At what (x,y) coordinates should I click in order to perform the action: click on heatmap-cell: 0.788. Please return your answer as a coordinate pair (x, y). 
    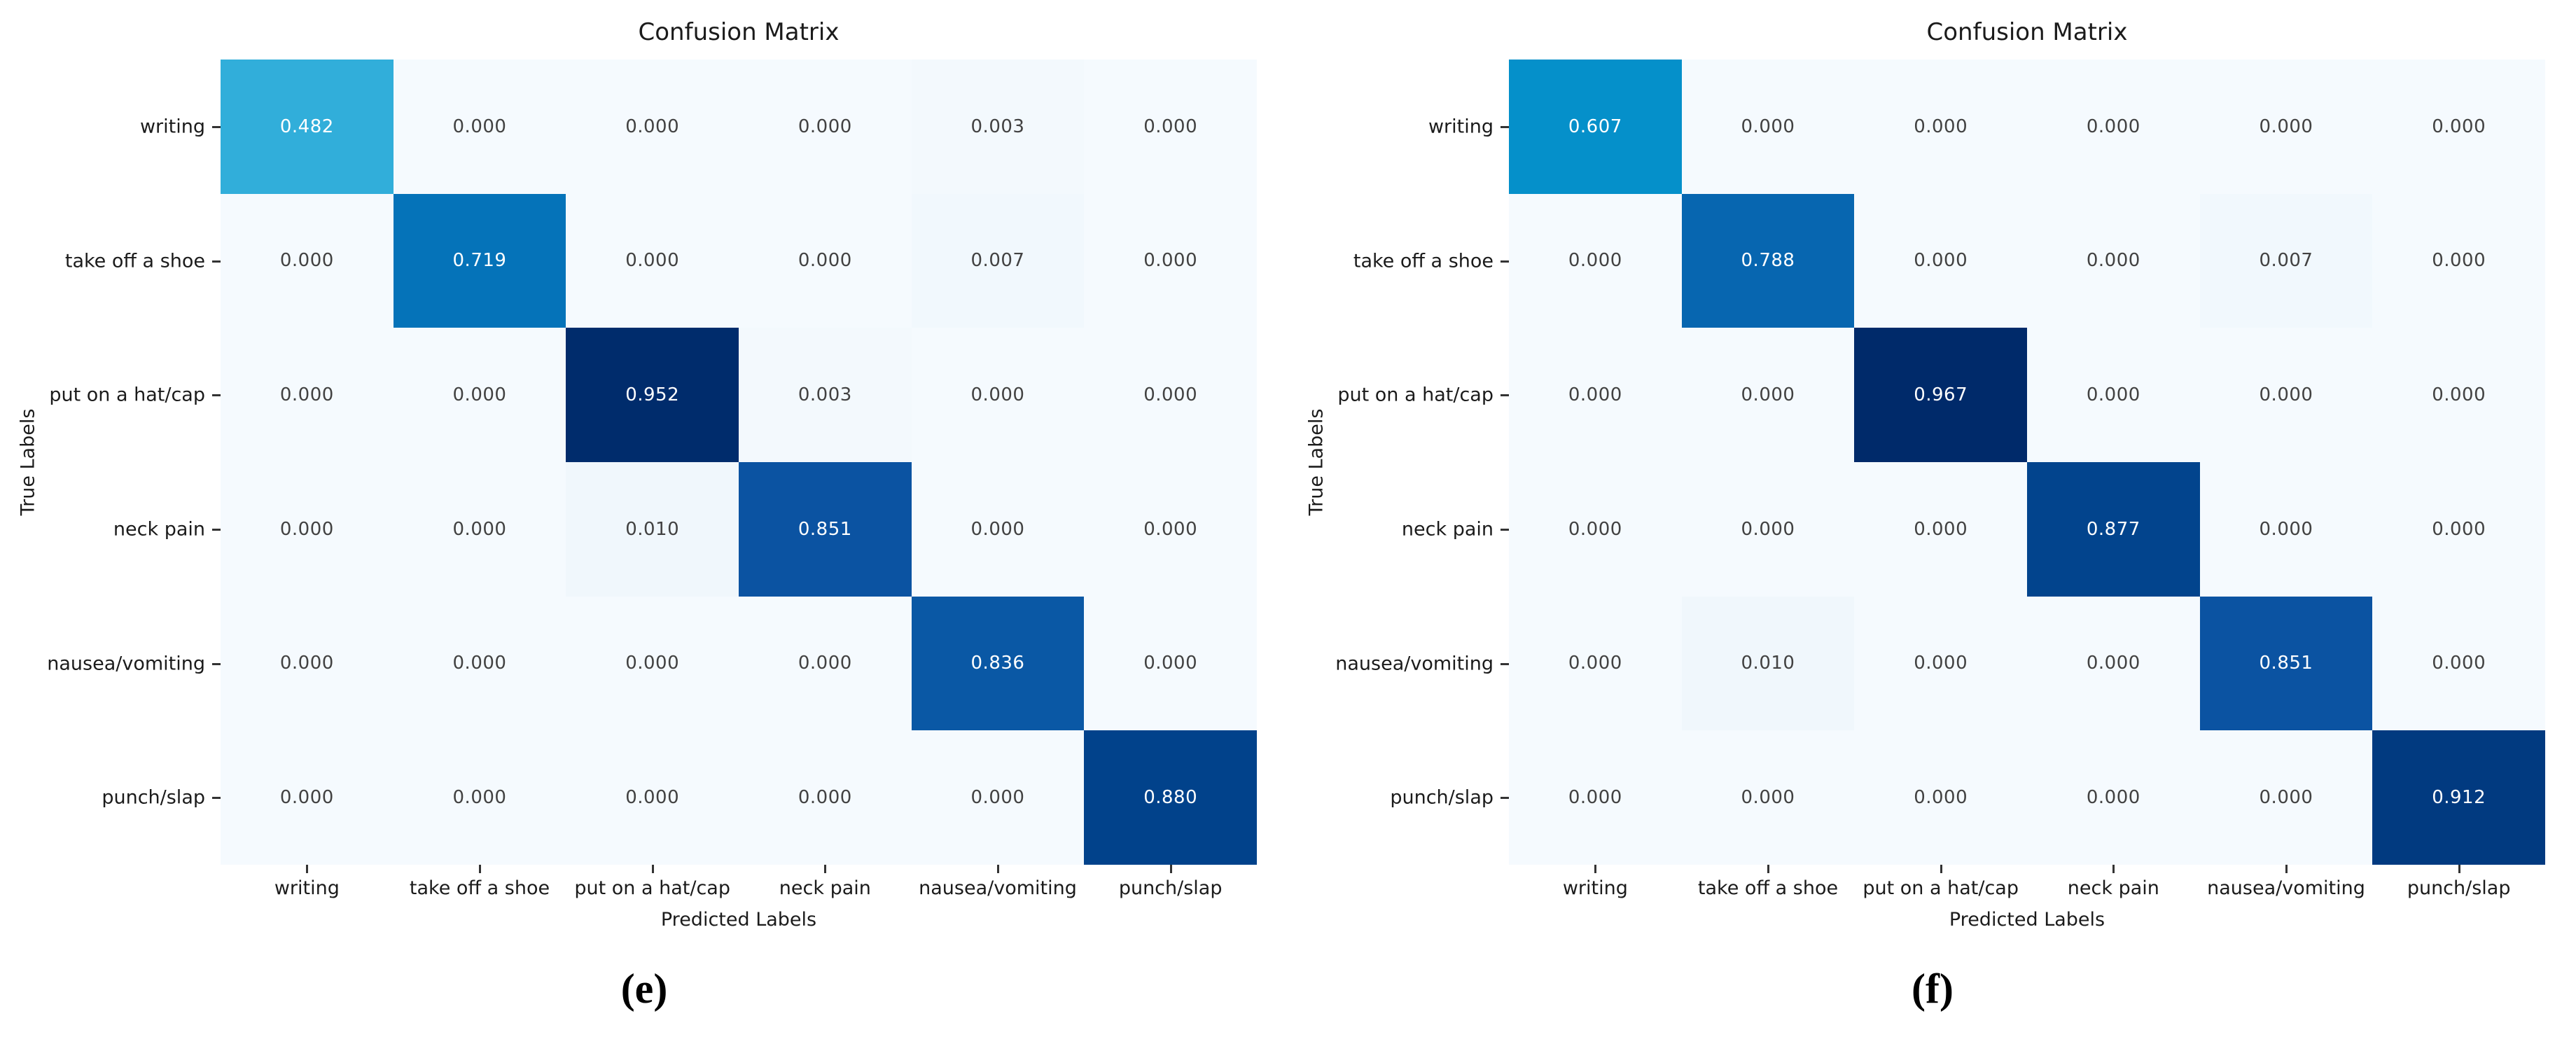
    Looking at the image, I should click on (1768, 260).